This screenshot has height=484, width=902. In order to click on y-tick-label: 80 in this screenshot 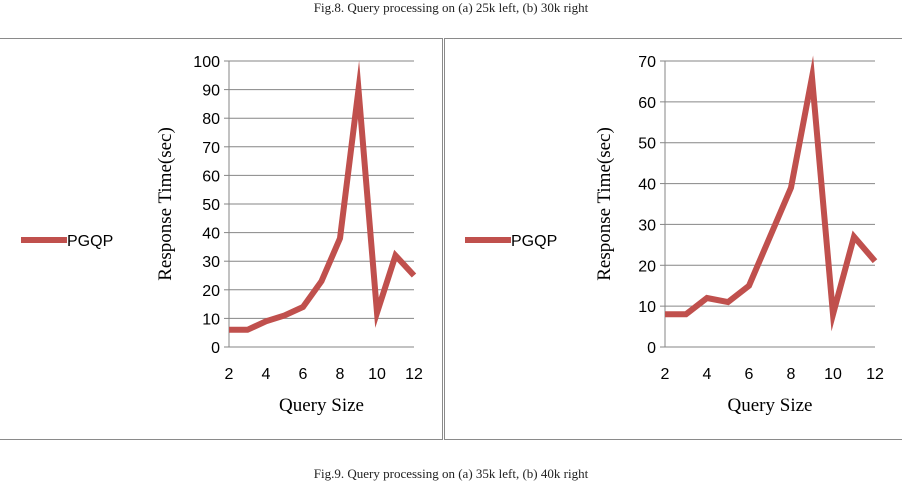, I will do `click(211, 119)`.